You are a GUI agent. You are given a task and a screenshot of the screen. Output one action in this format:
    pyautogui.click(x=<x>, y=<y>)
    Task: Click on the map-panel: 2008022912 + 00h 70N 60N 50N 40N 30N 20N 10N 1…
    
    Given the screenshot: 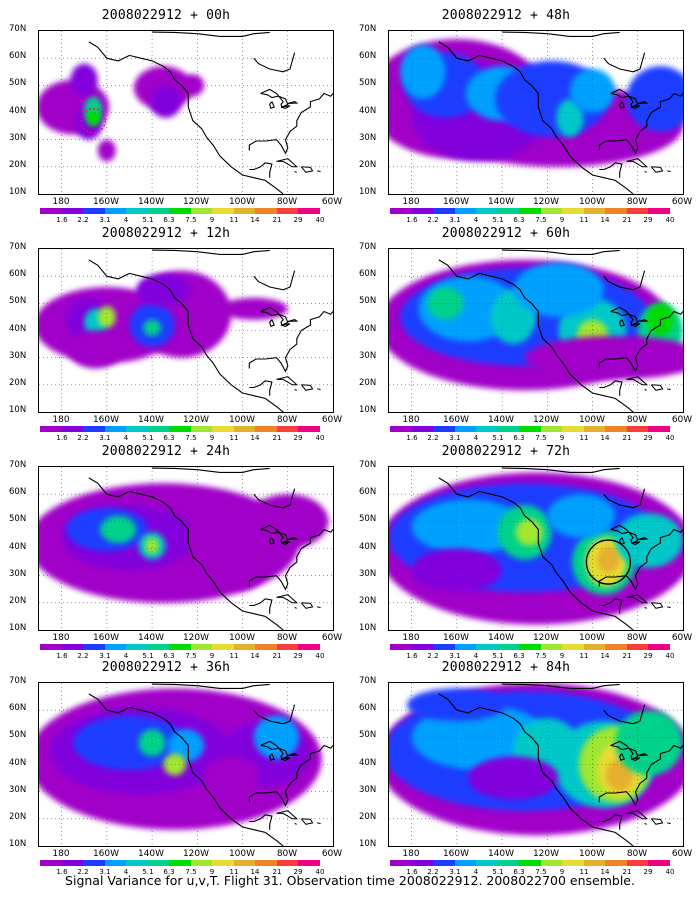 What is the action you would take?
    pyautogui.click(x=176, y=117)
    